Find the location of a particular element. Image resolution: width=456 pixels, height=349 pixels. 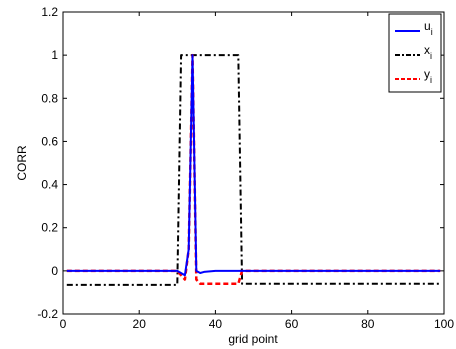

legend-label-x: xi is located at coordinates (428, 52).